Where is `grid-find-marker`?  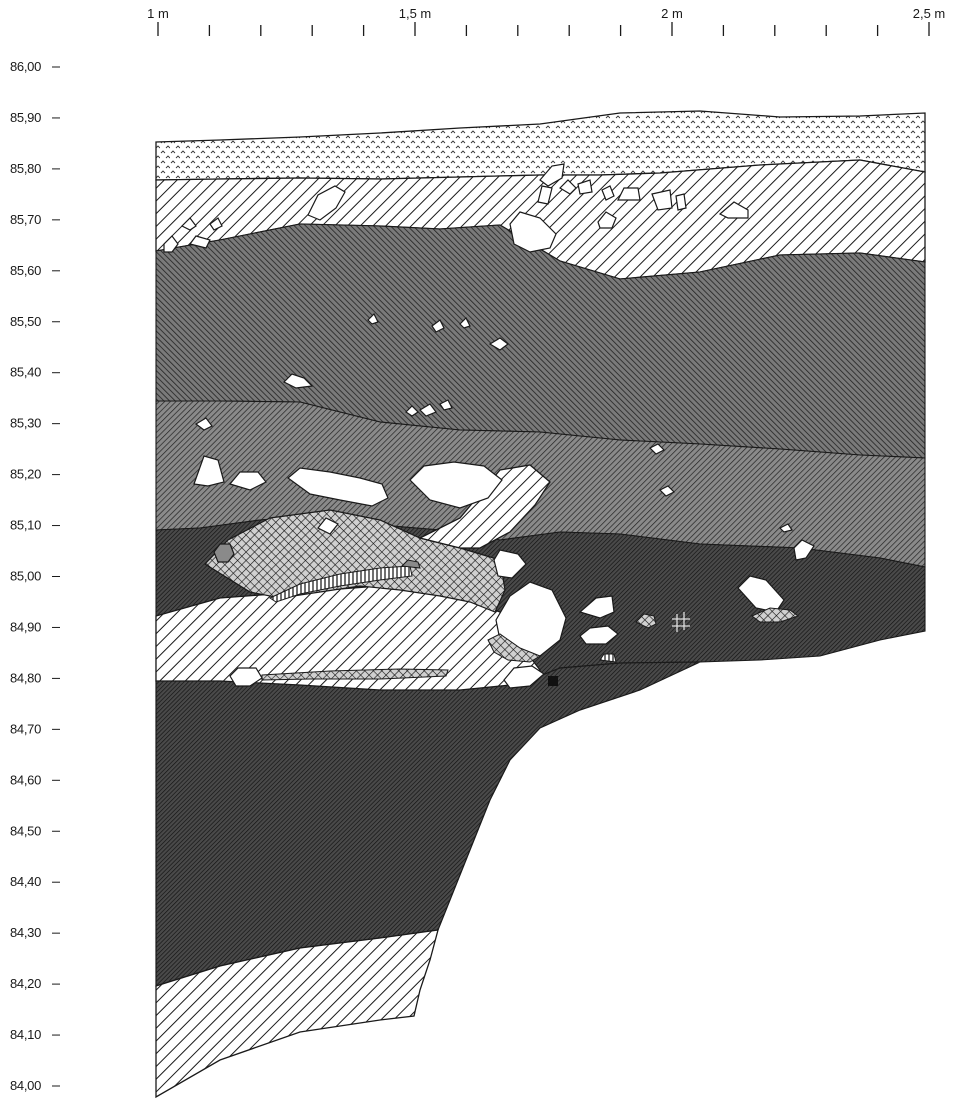 grid-find-marker is located at coordinates (681, 622).